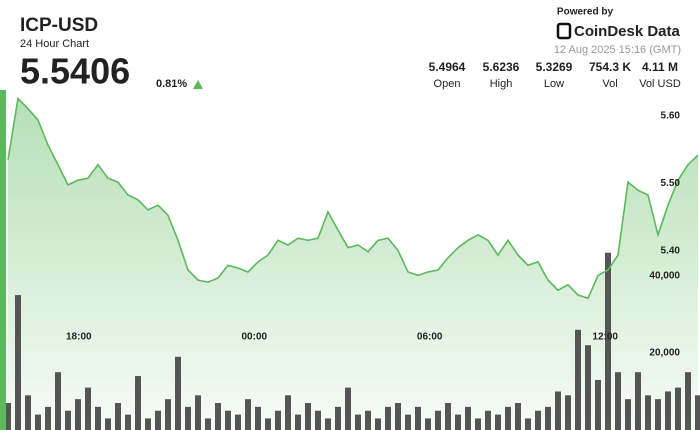 This screenshot has width=700, height=430. I want to click on volume-tick-label: 20,000, so click(664, 353).